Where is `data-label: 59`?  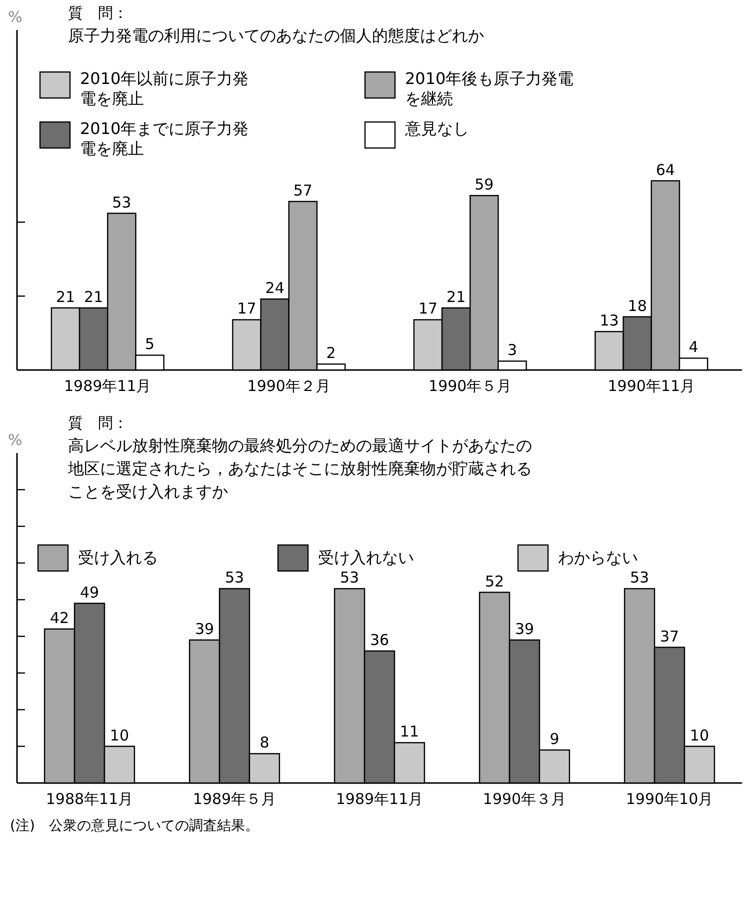 data-label: 59 is located at coordinates (484, 185).